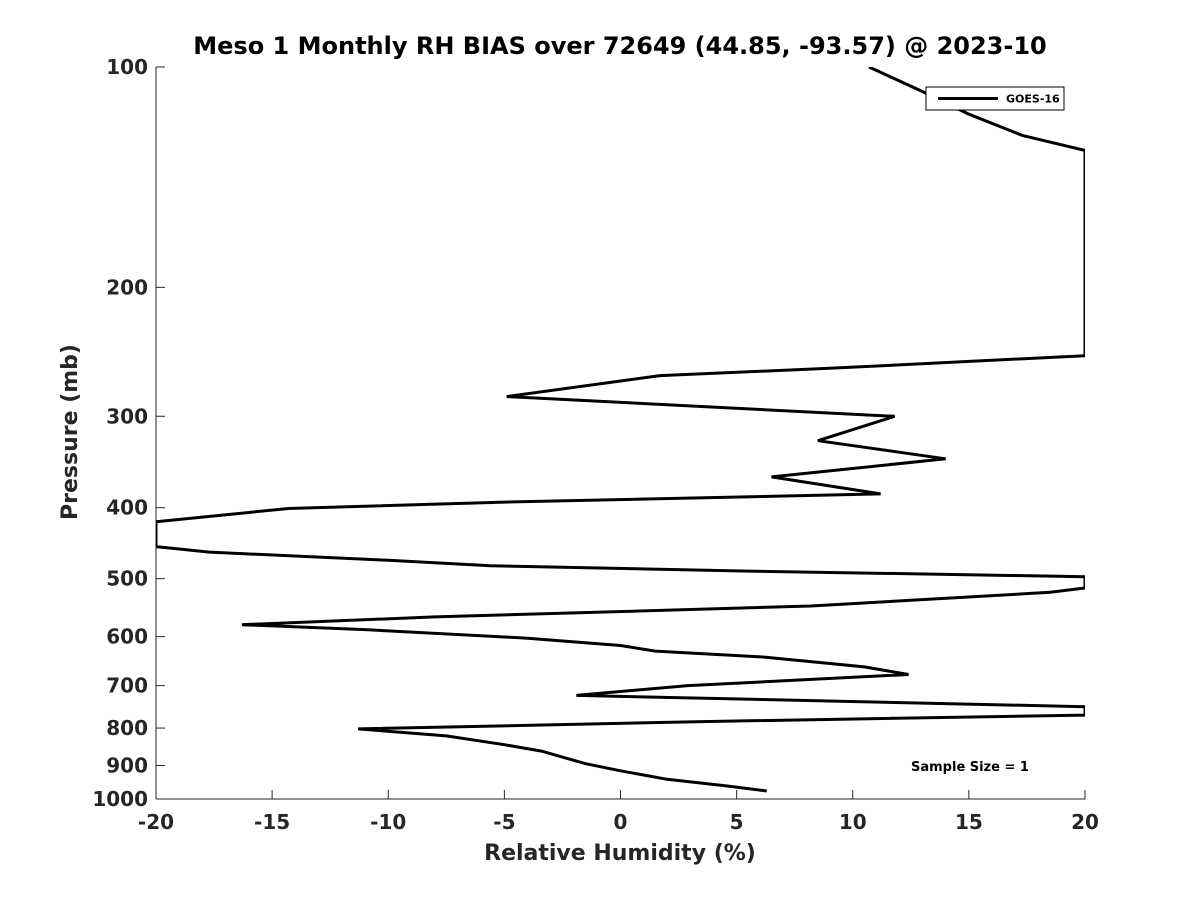 This screenshot has width=1200, height=900. I want to click on y-tick-label: 500, so click(127, 579).